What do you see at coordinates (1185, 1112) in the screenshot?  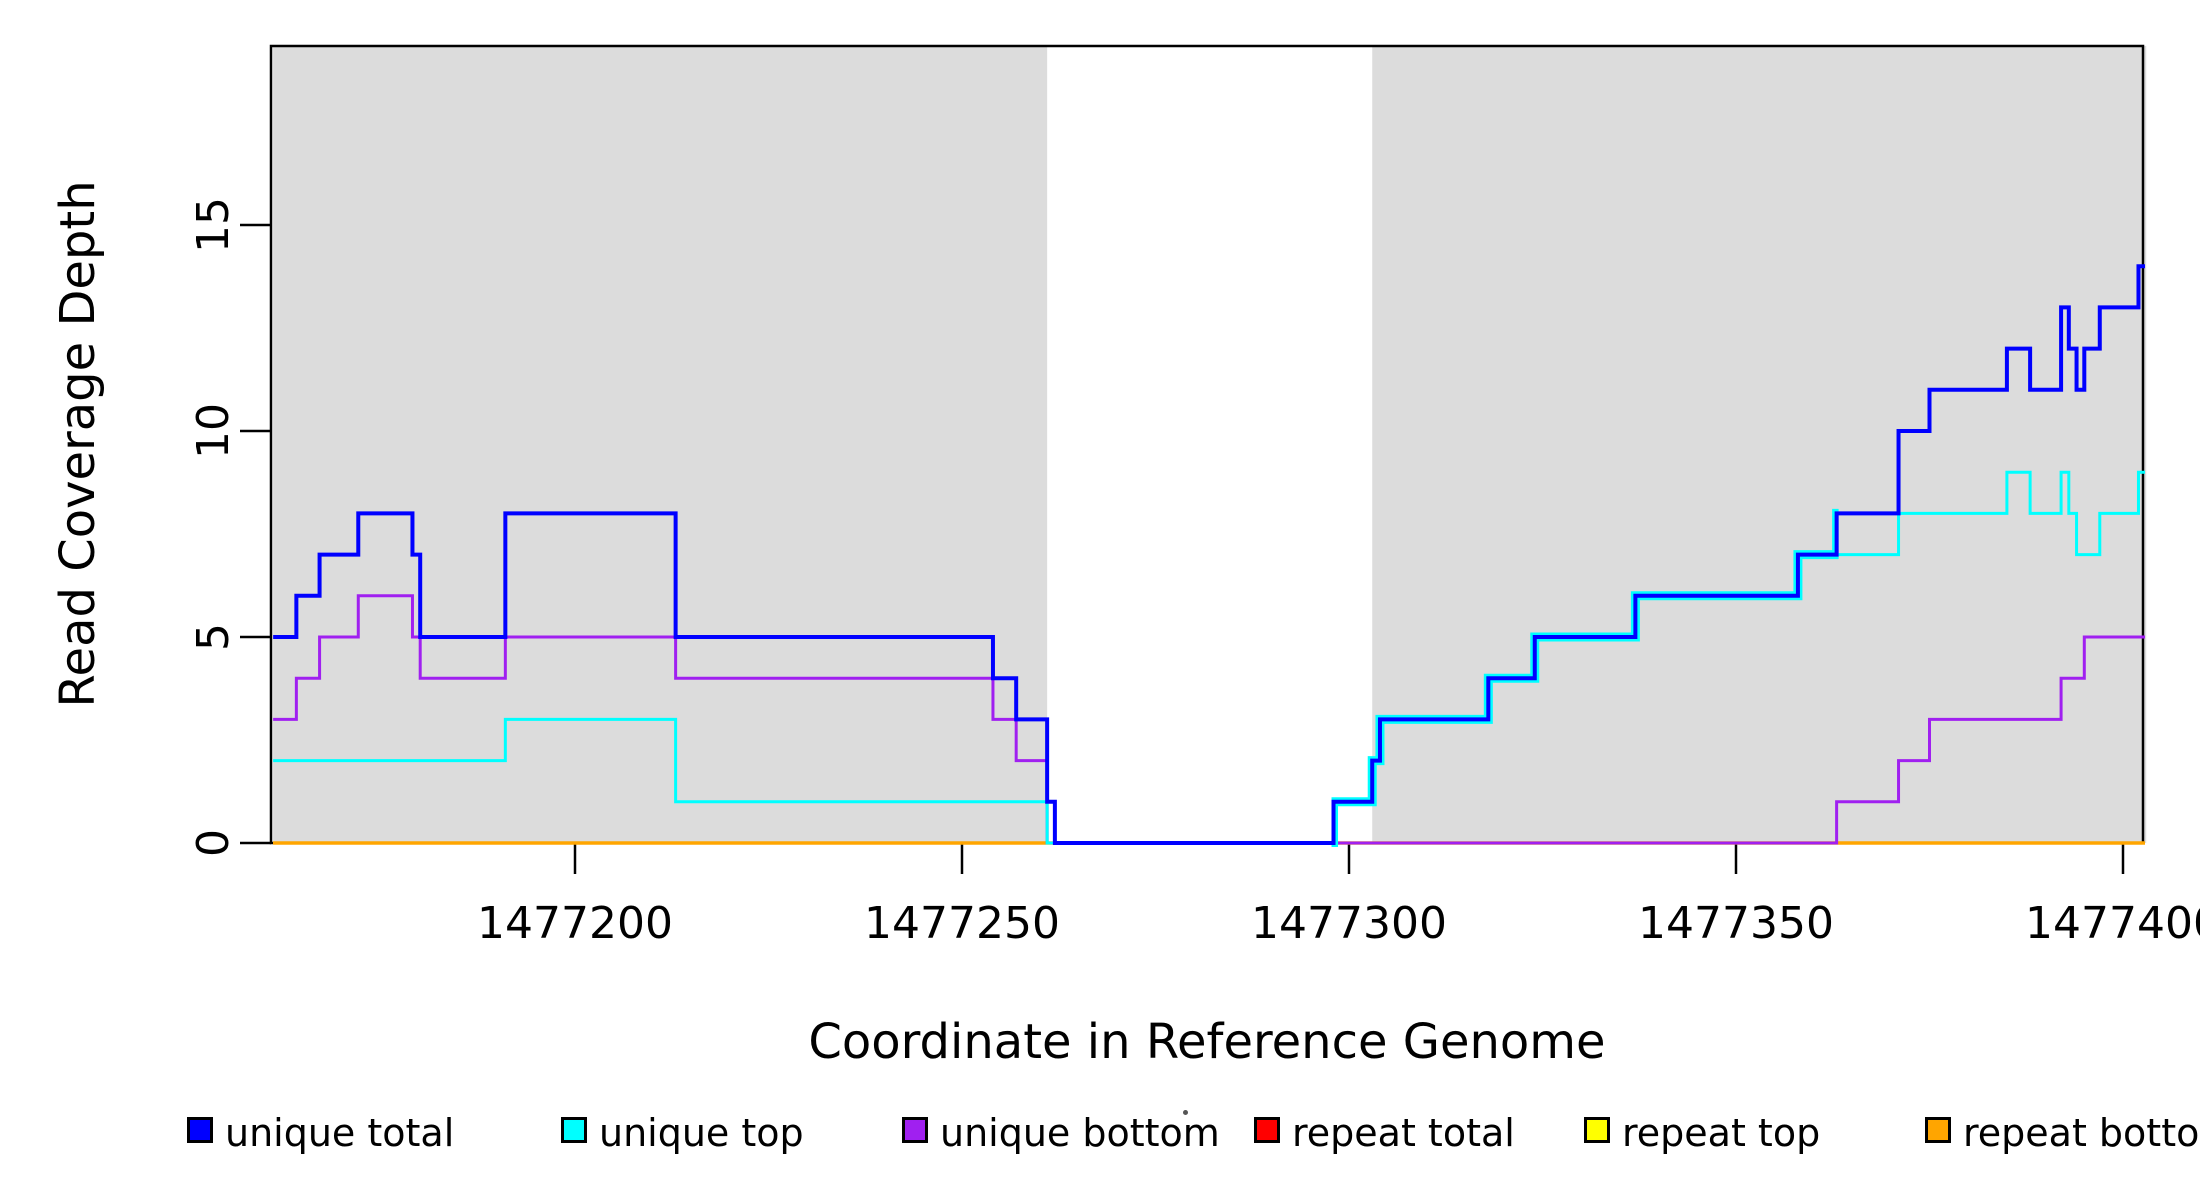 I see `stray-dot-artifact` at bounding box center [1185, 1112].